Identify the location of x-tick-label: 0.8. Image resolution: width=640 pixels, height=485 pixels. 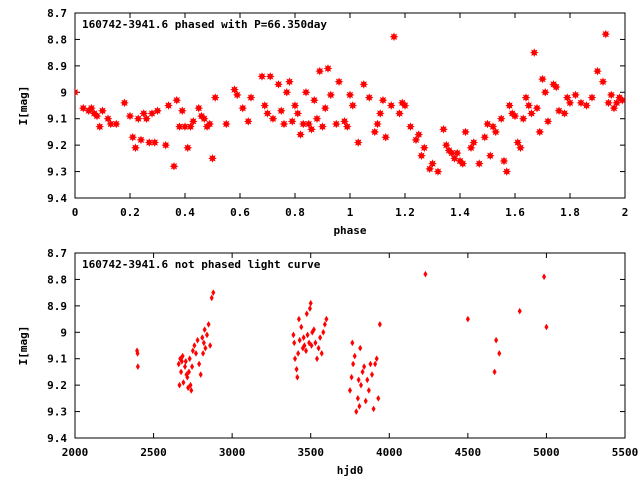
(295, 212).